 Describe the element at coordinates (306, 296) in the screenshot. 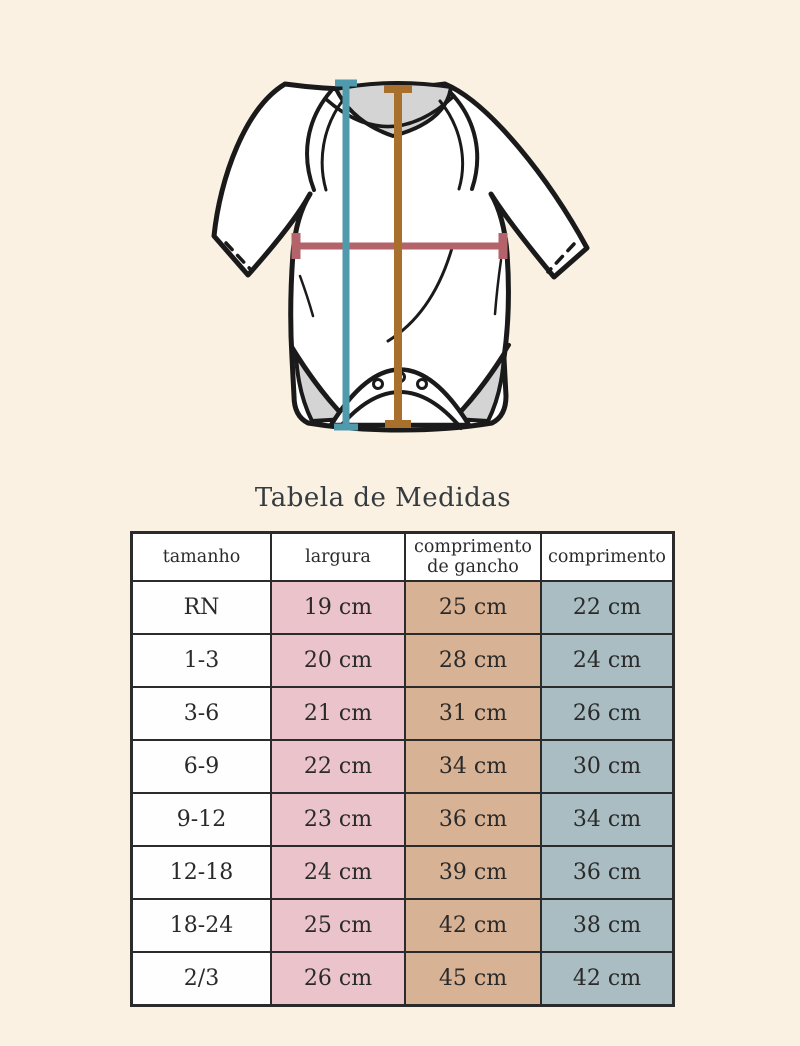

I see `left-hip-crease` at that location.